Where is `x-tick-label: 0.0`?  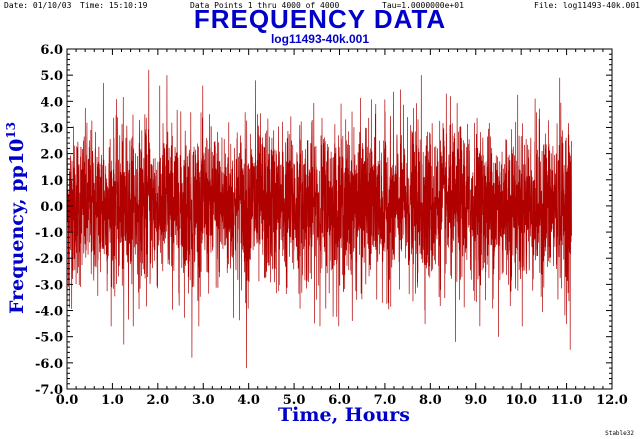 x-tick-label: 0.0 is located at coordinates (67, 400).